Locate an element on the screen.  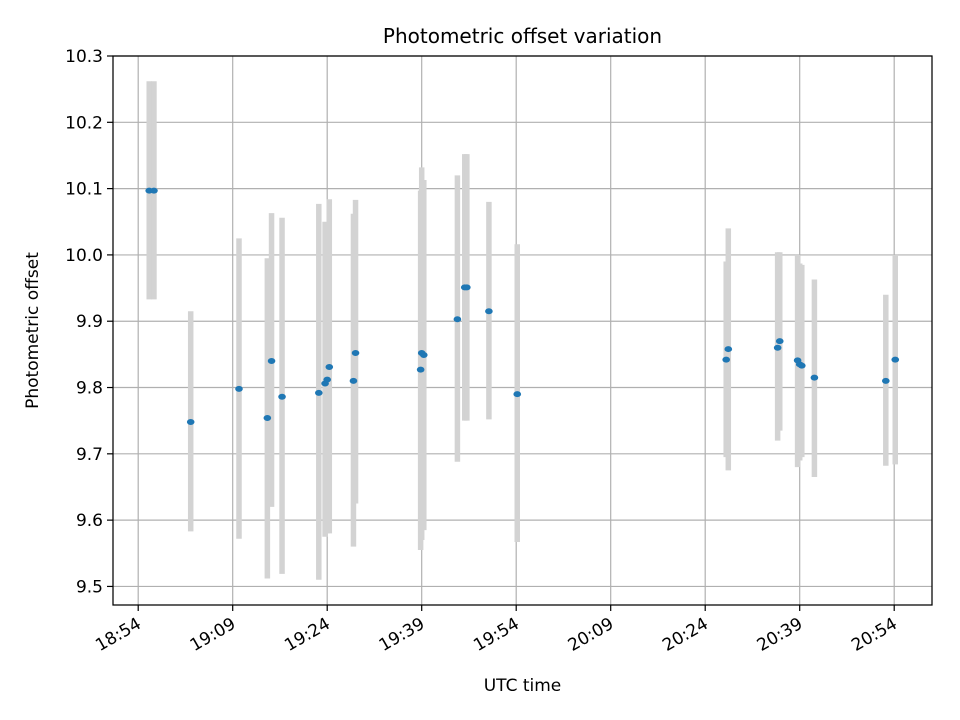
y-tick-label: 10.1 is located at coordinates (84, 190).